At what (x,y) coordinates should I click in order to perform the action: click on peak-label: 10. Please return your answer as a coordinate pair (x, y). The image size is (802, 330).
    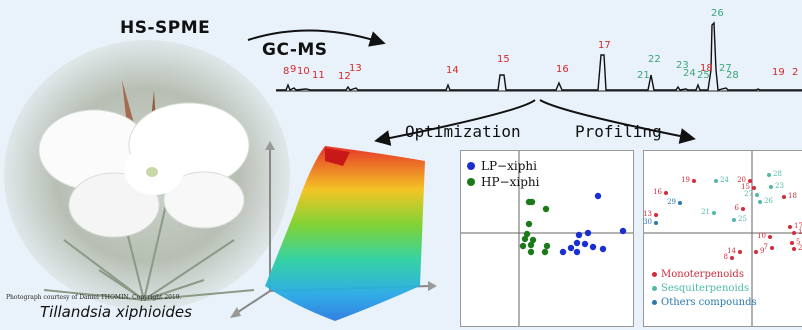
    Looking at the image, I should click on (303, 71).